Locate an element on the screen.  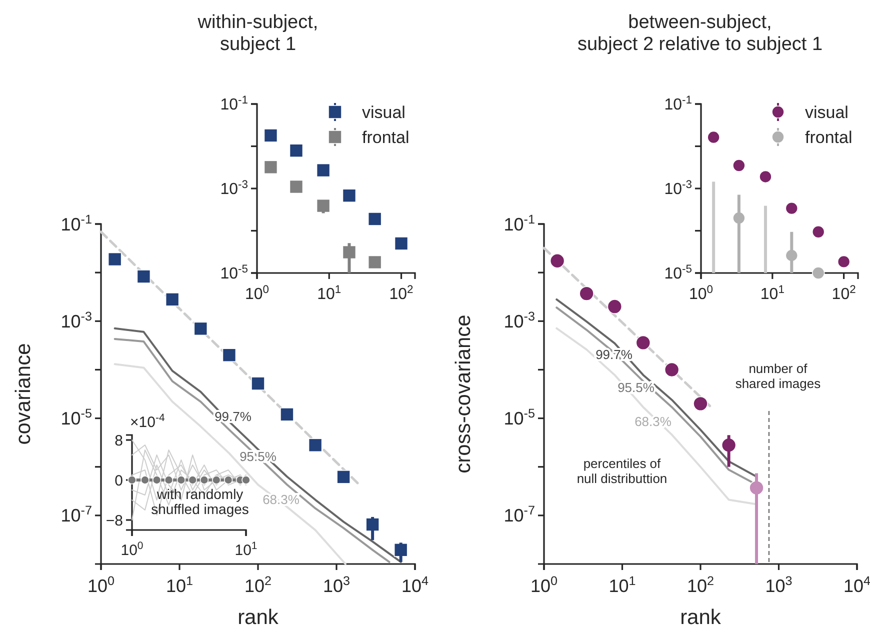
y-axis-title: covariance is located at coordinates (23, 394).